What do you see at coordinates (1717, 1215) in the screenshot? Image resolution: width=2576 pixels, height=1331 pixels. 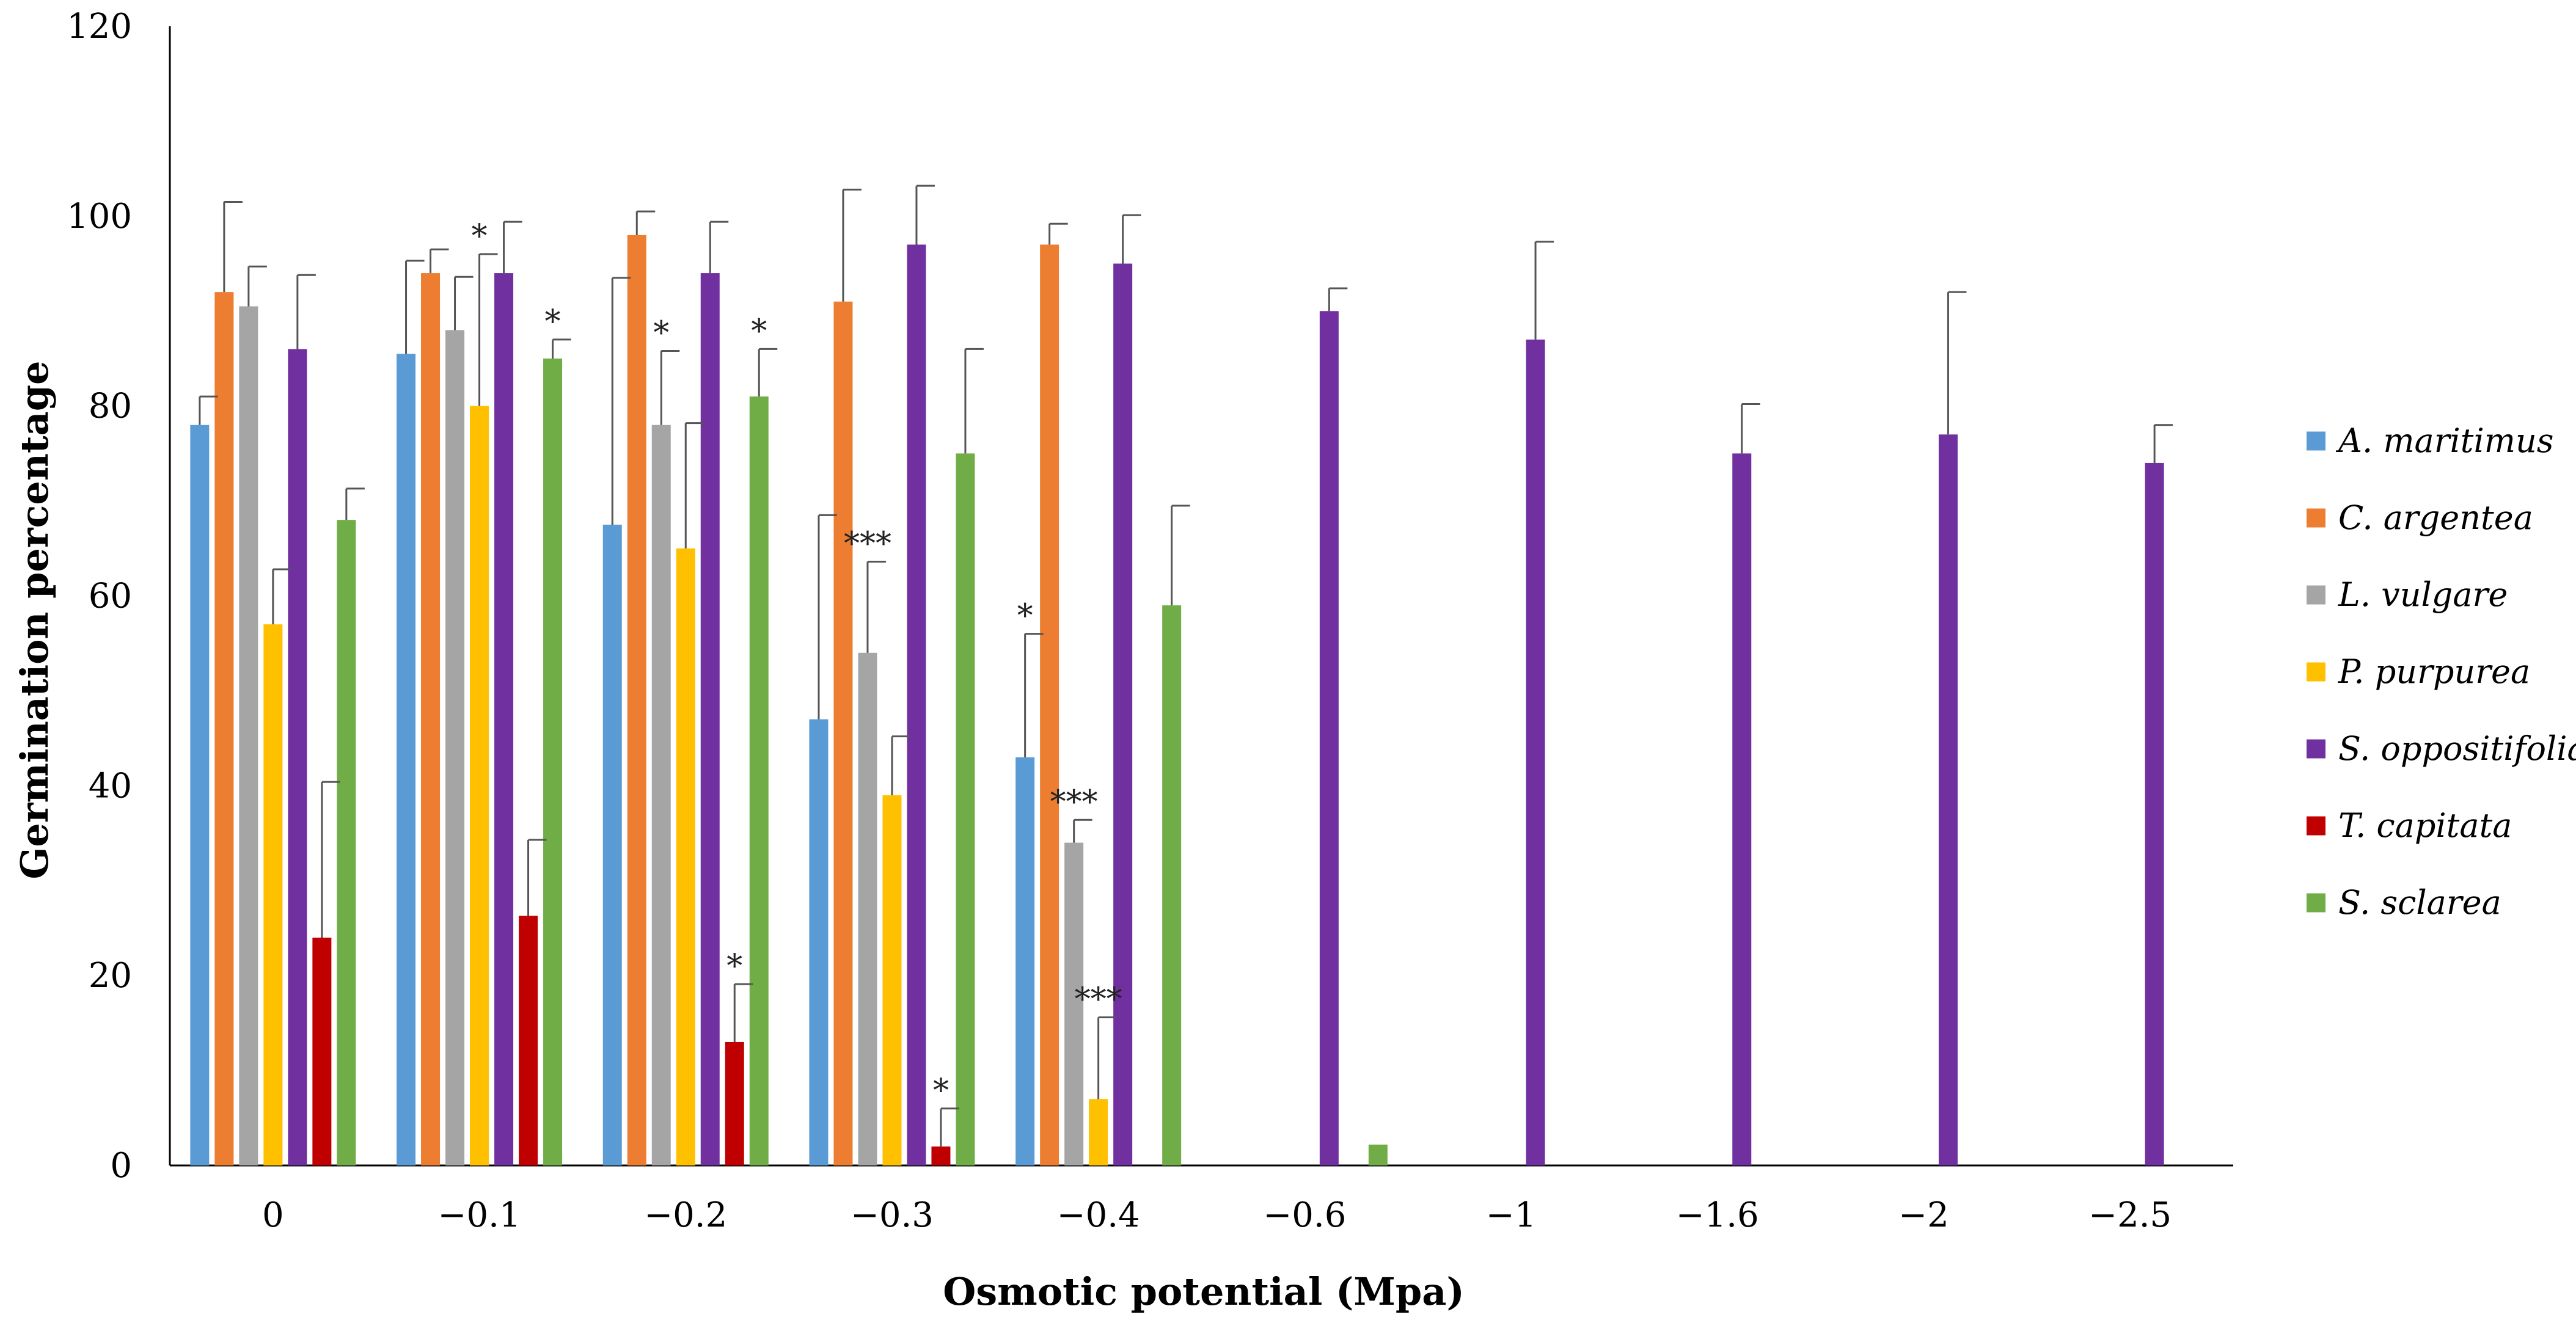 I see `x-tick-label: −1.6` at bounding box center [1717, 1215].